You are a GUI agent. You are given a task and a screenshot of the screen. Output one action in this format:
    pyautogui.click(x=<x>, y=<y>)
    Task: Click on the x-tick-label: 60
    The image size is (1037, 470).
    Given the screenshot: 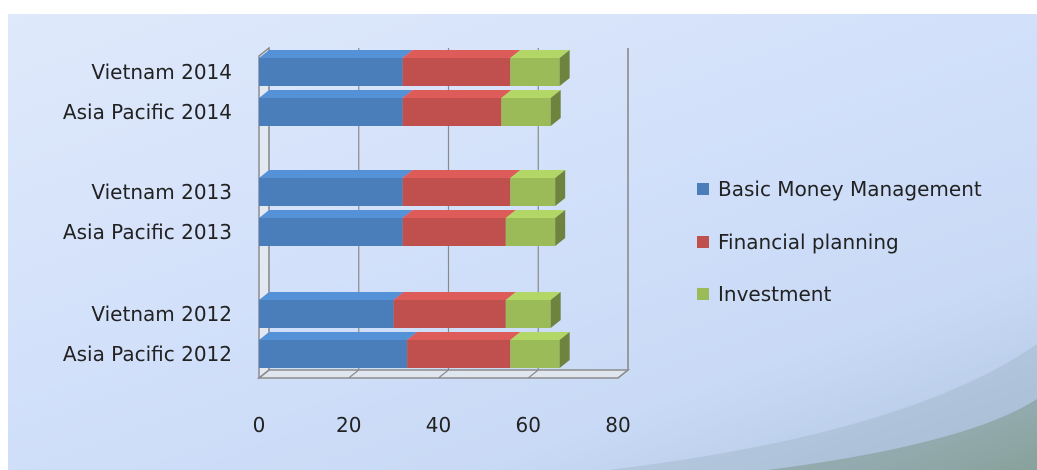 What is the action you would take?
    pyautogui.click(x=528, y=425)
    